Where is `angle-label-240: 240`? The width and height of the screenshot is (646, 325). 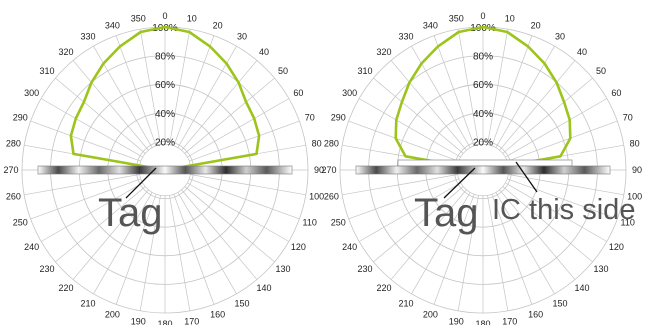
angle-label-240: 240 is located at coordinates (349, 247).